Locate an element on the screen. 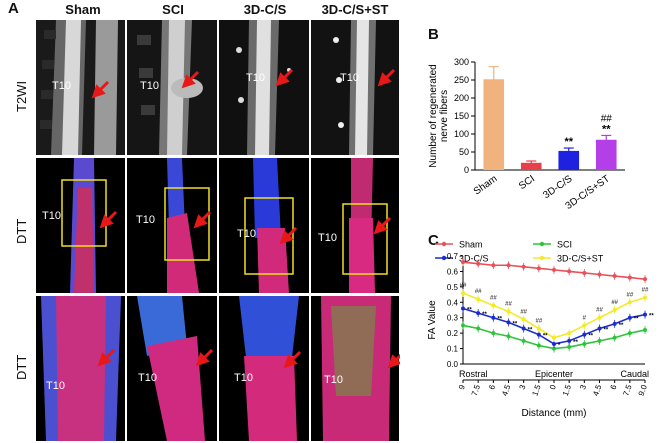  col-title-sham: Sham is located at coordinates (83, 9).